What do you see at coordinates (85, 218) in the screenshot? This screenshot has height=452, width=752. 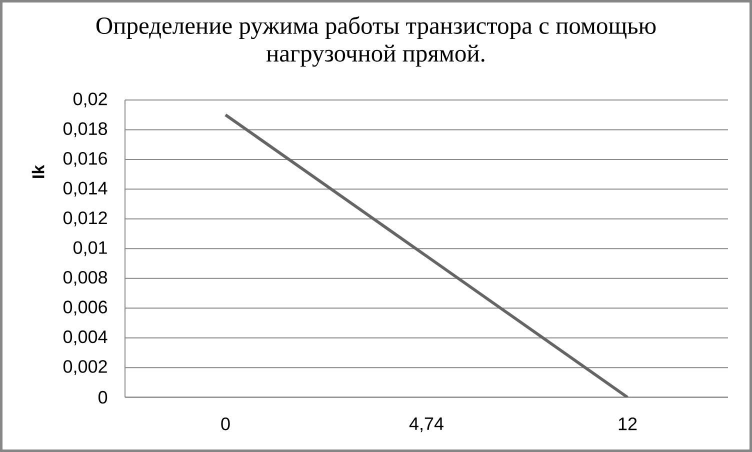 I see `y-tick-label: 0,012` at bounding box center [85, 218].